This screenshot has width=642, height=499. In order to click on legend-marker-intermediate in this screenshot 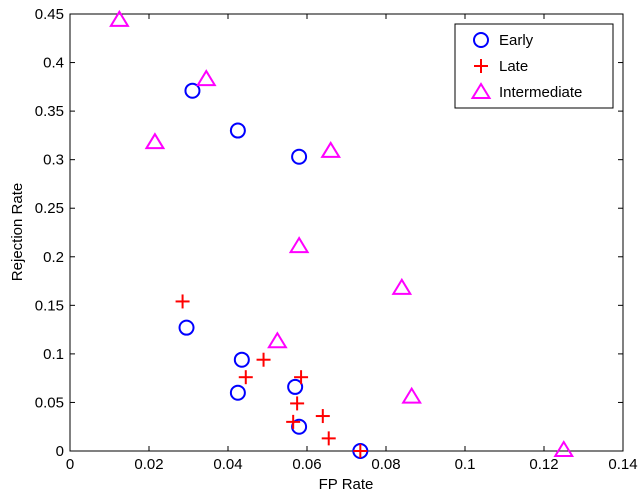, I will do `click(481, 90)`.